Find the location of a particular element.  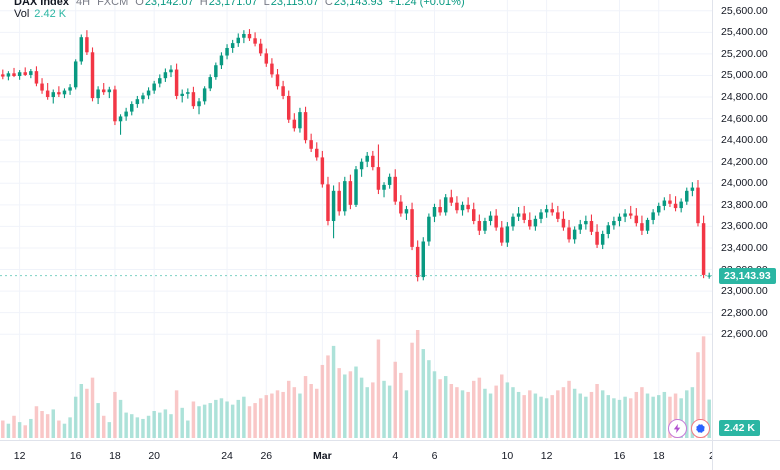

time-tick: 20 is located at coordinates (154, 456).